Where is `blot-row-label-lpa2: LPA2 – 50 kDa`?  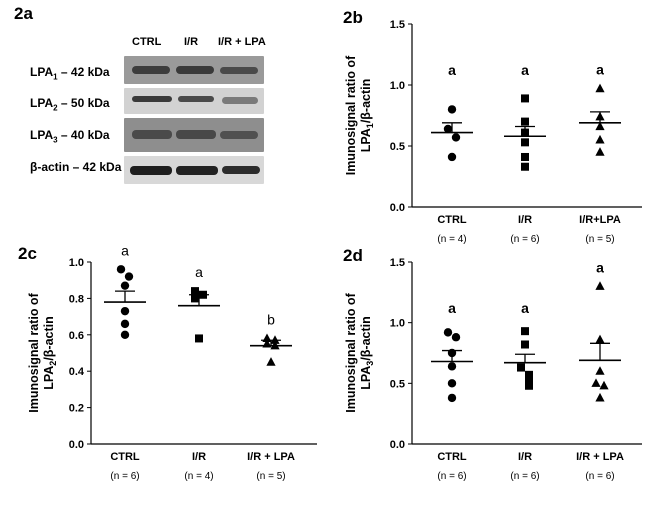 blot-row-label-lpa2: LPA2 – 50 kDa is located at coordinates (70, 104).